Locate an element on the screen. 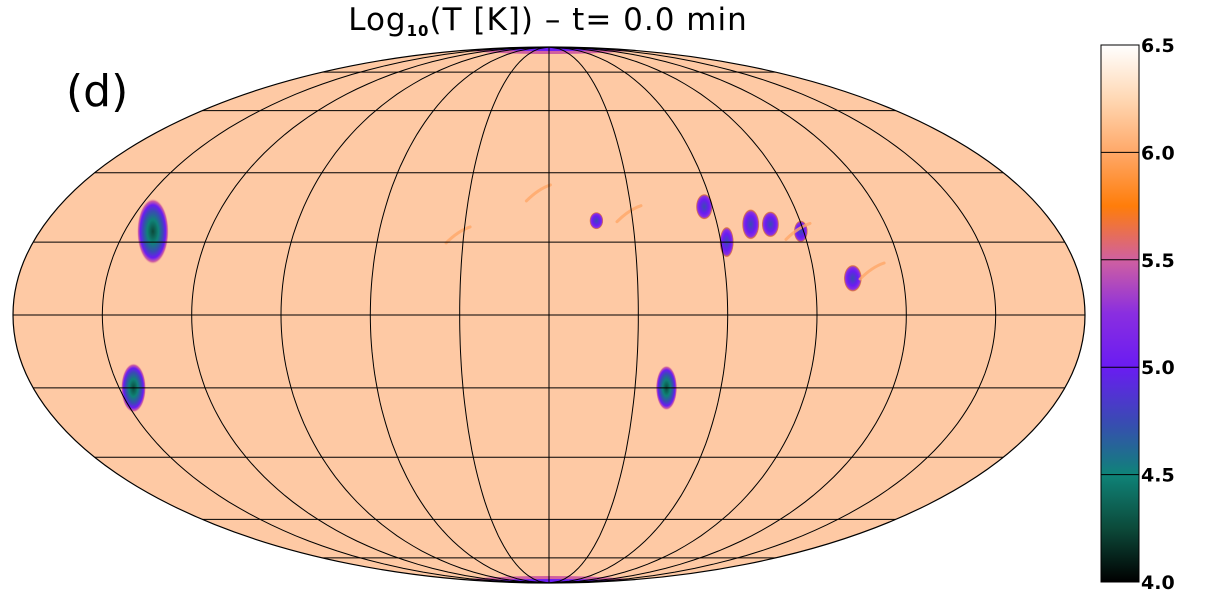 This screenshot has height=600, width=1218. north-cap is located at coordinates (549, 50).